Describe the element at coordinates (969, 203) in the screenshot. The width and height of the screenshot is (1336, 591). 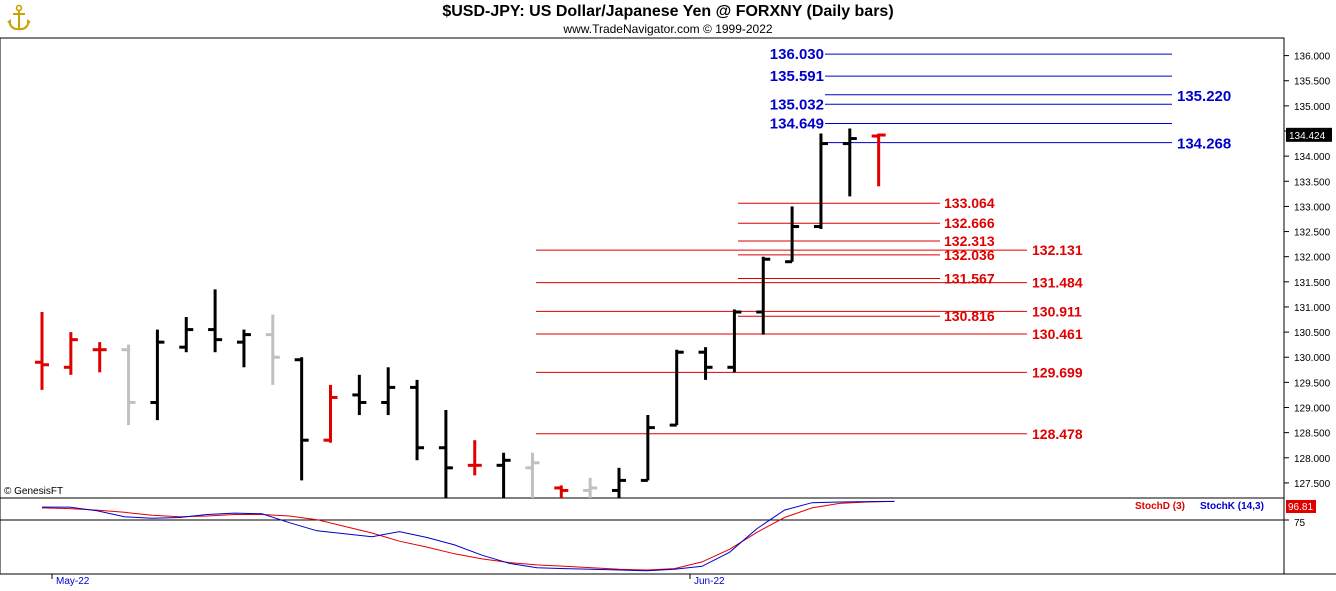
I see `red-level-label: 133.064` at that location.